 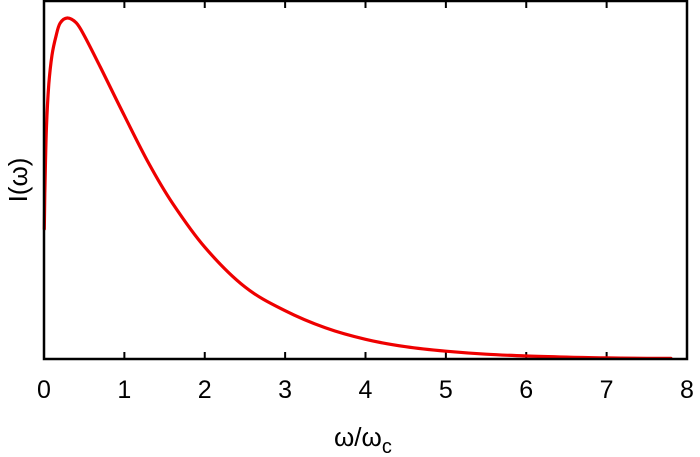 I want to click on x-tick-label: 8, so click(x=687, y=390).